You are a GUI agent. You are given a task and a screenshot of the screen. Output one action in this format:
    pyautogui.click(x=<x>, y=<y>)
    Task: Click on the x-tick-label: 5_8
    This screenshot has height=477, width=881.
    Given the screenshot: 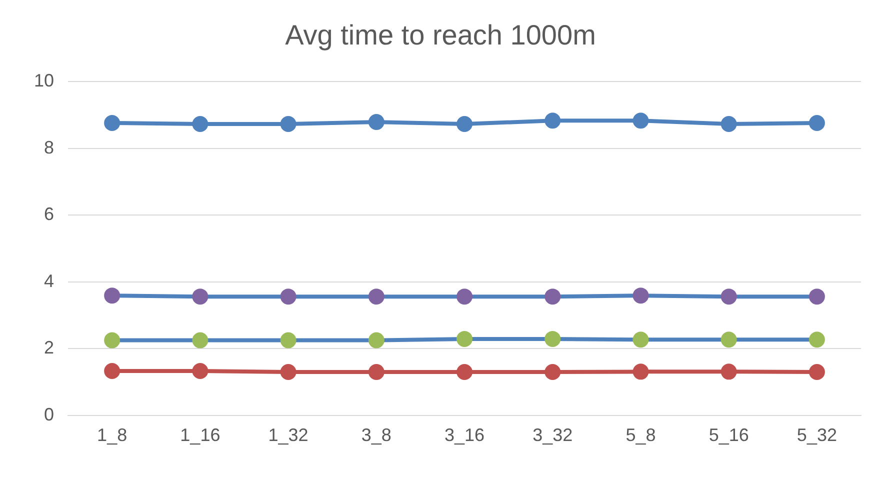 What is the action you would take?
    pyautogui.click(x=641, y=435)
    